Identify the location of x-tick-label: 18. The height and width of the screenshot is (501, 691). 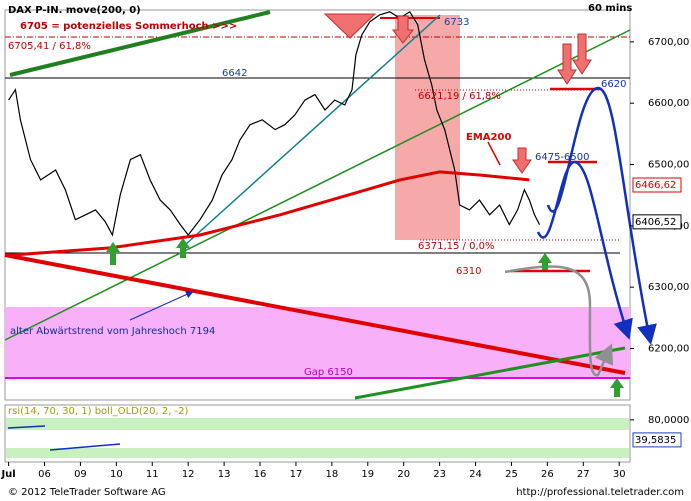
(332, 474).